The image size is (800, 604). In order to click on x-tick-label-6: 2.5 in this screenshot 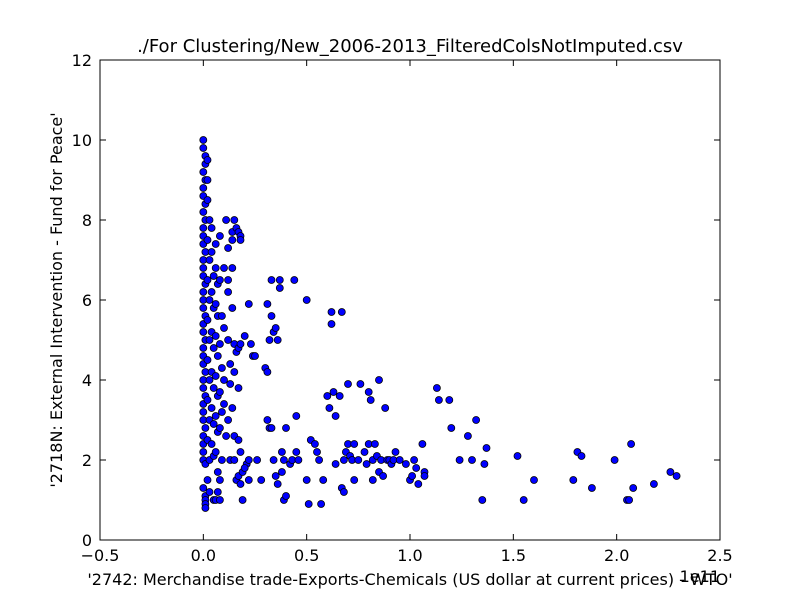, I will do `click(719, 555)`.